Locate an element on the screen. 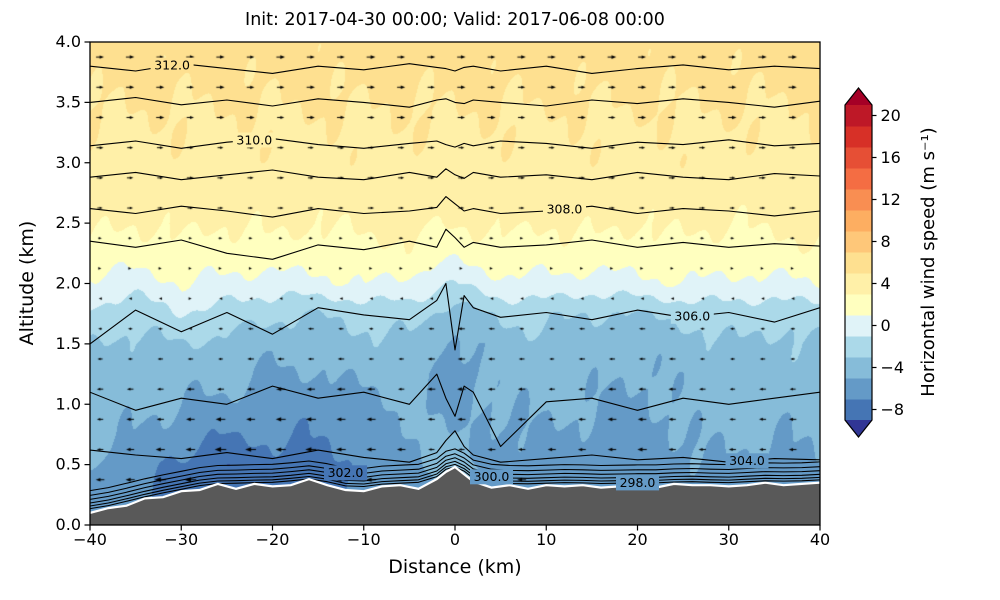  y-tick-label: 2.5 is located at coordinates (68, 222).